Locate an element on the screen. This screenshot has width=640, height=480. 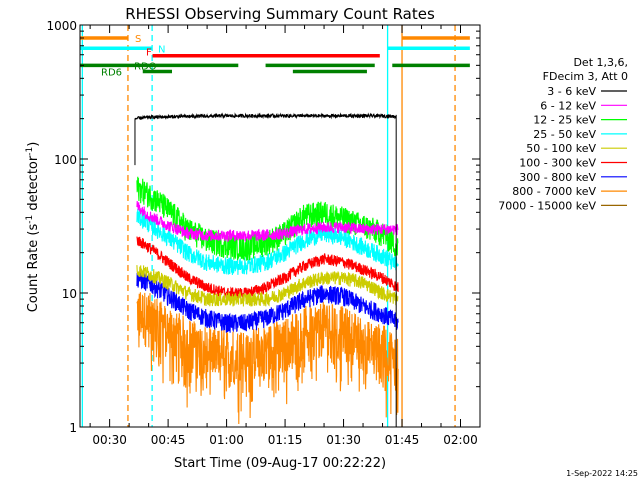
legend-label-8: 7000 - 15000 keV is located at coordinates (547, 205).